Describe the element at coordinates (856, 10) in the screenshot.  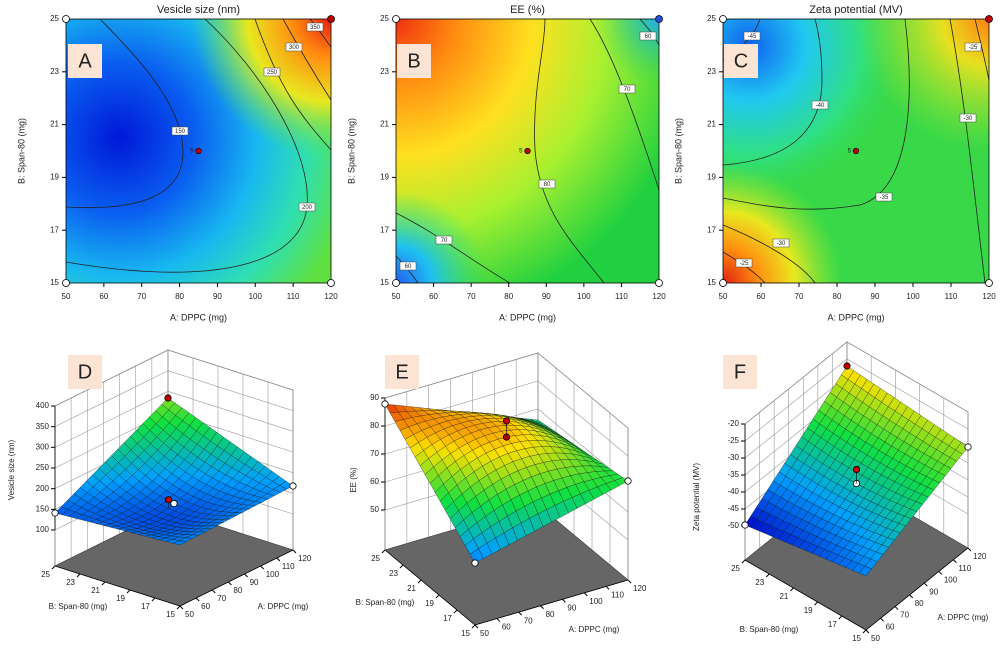
I see `chart-title: Zeta potential (MV)` at that location.